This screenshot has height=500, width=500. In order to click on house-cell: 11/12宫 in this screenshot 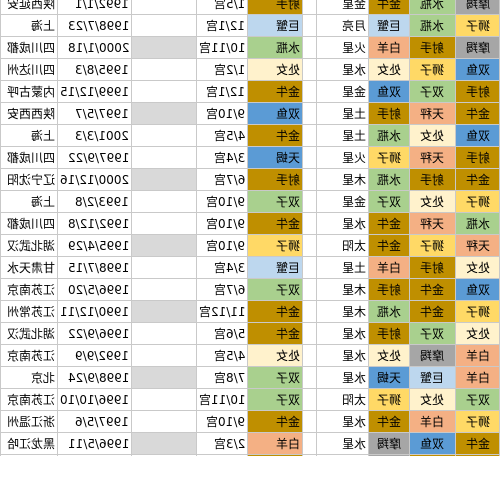, I will do `click(222, 311)`.